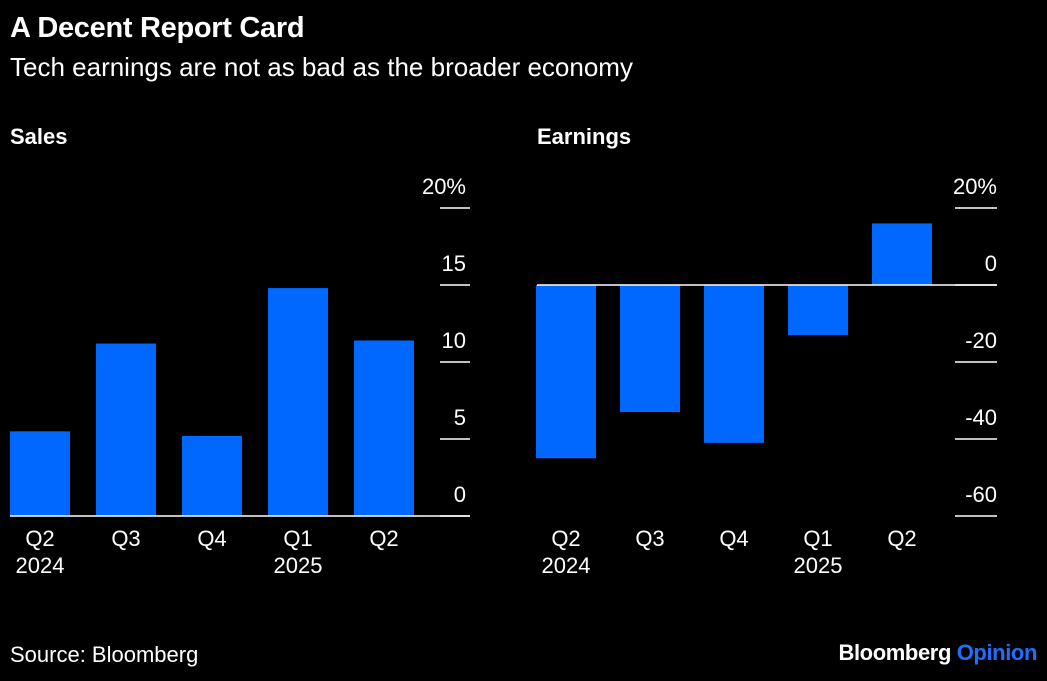  What do you see at coordinates (460, 417) in the screenshot?
I see `sales-ytick-label-1: 5` at bounding box center [460, 417].